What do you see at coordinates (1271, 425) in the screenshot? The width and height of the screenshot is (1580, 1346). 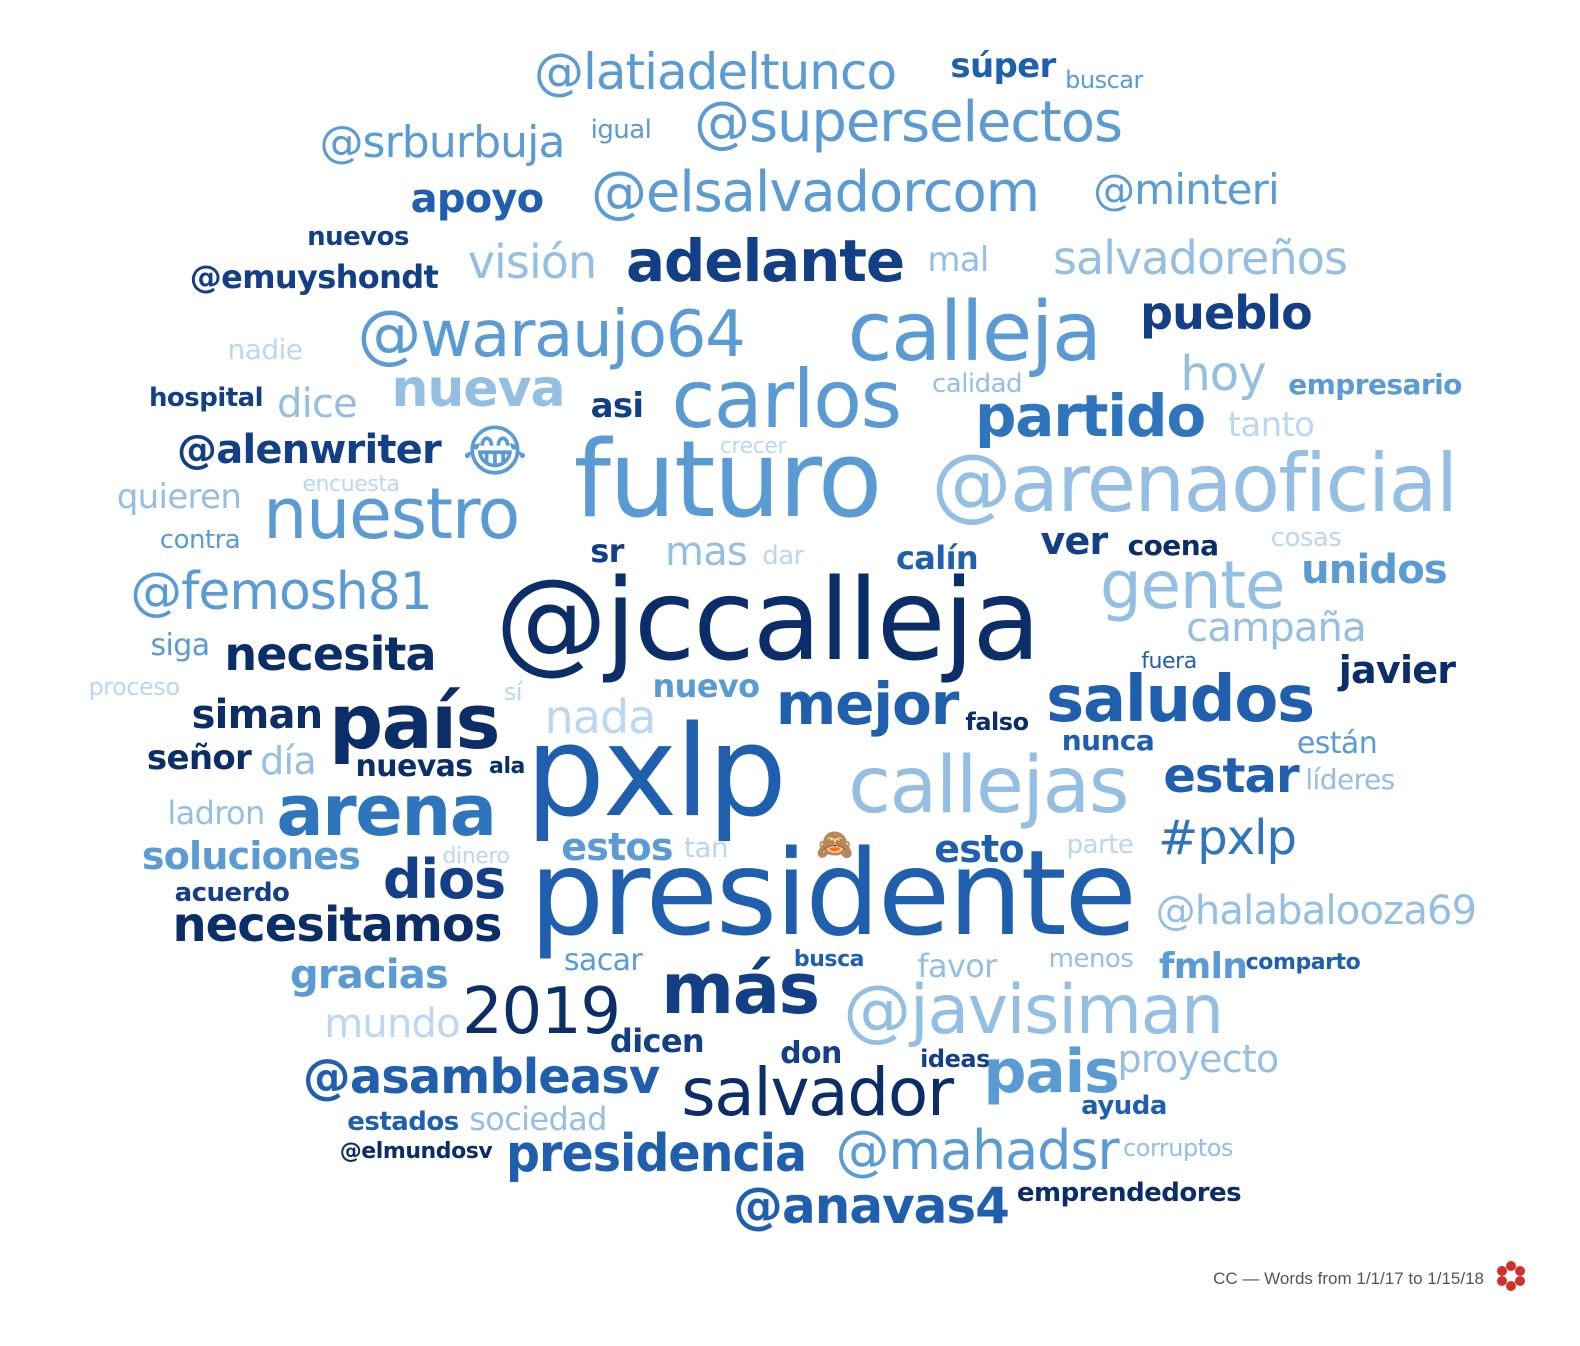 I see `word-28: tanto` at bounding box center [1271, 425].